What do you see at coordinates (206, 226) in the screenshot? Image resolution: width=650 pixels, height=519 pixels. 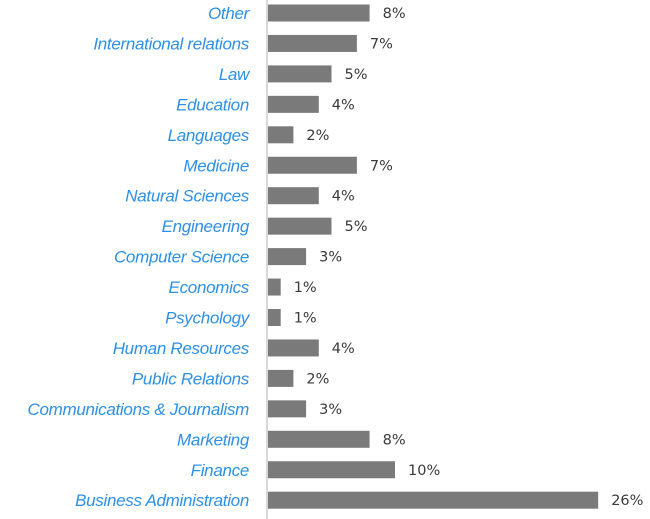 I see `category-label: Engineering` at bounding box center [206, 226].